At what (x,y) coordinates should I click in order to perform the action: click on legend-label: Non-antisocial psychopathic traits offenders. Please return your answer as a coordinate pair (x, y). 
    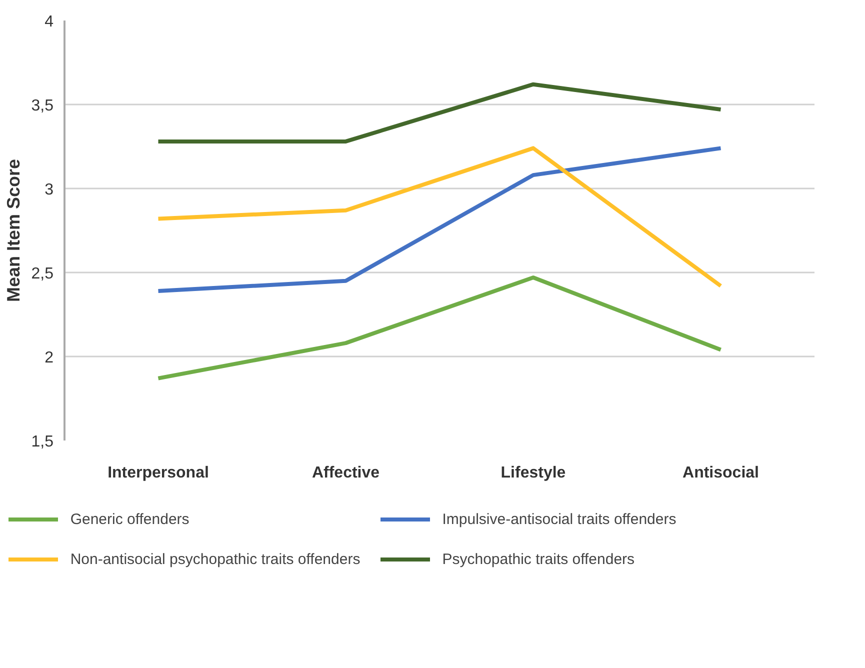
    Looking at the image, I should click on (215, 559).